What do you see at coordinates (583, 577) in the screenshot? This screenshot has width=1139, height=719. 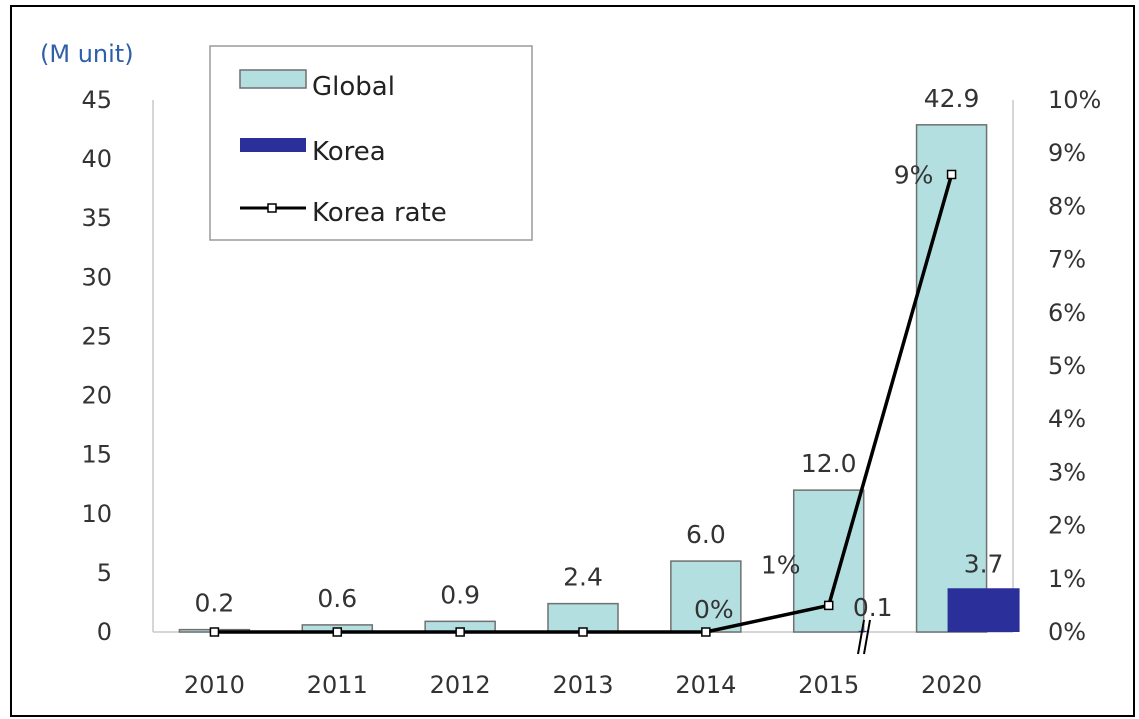 I see `data-label-global: 2.4` at bounding box center [583, 577].